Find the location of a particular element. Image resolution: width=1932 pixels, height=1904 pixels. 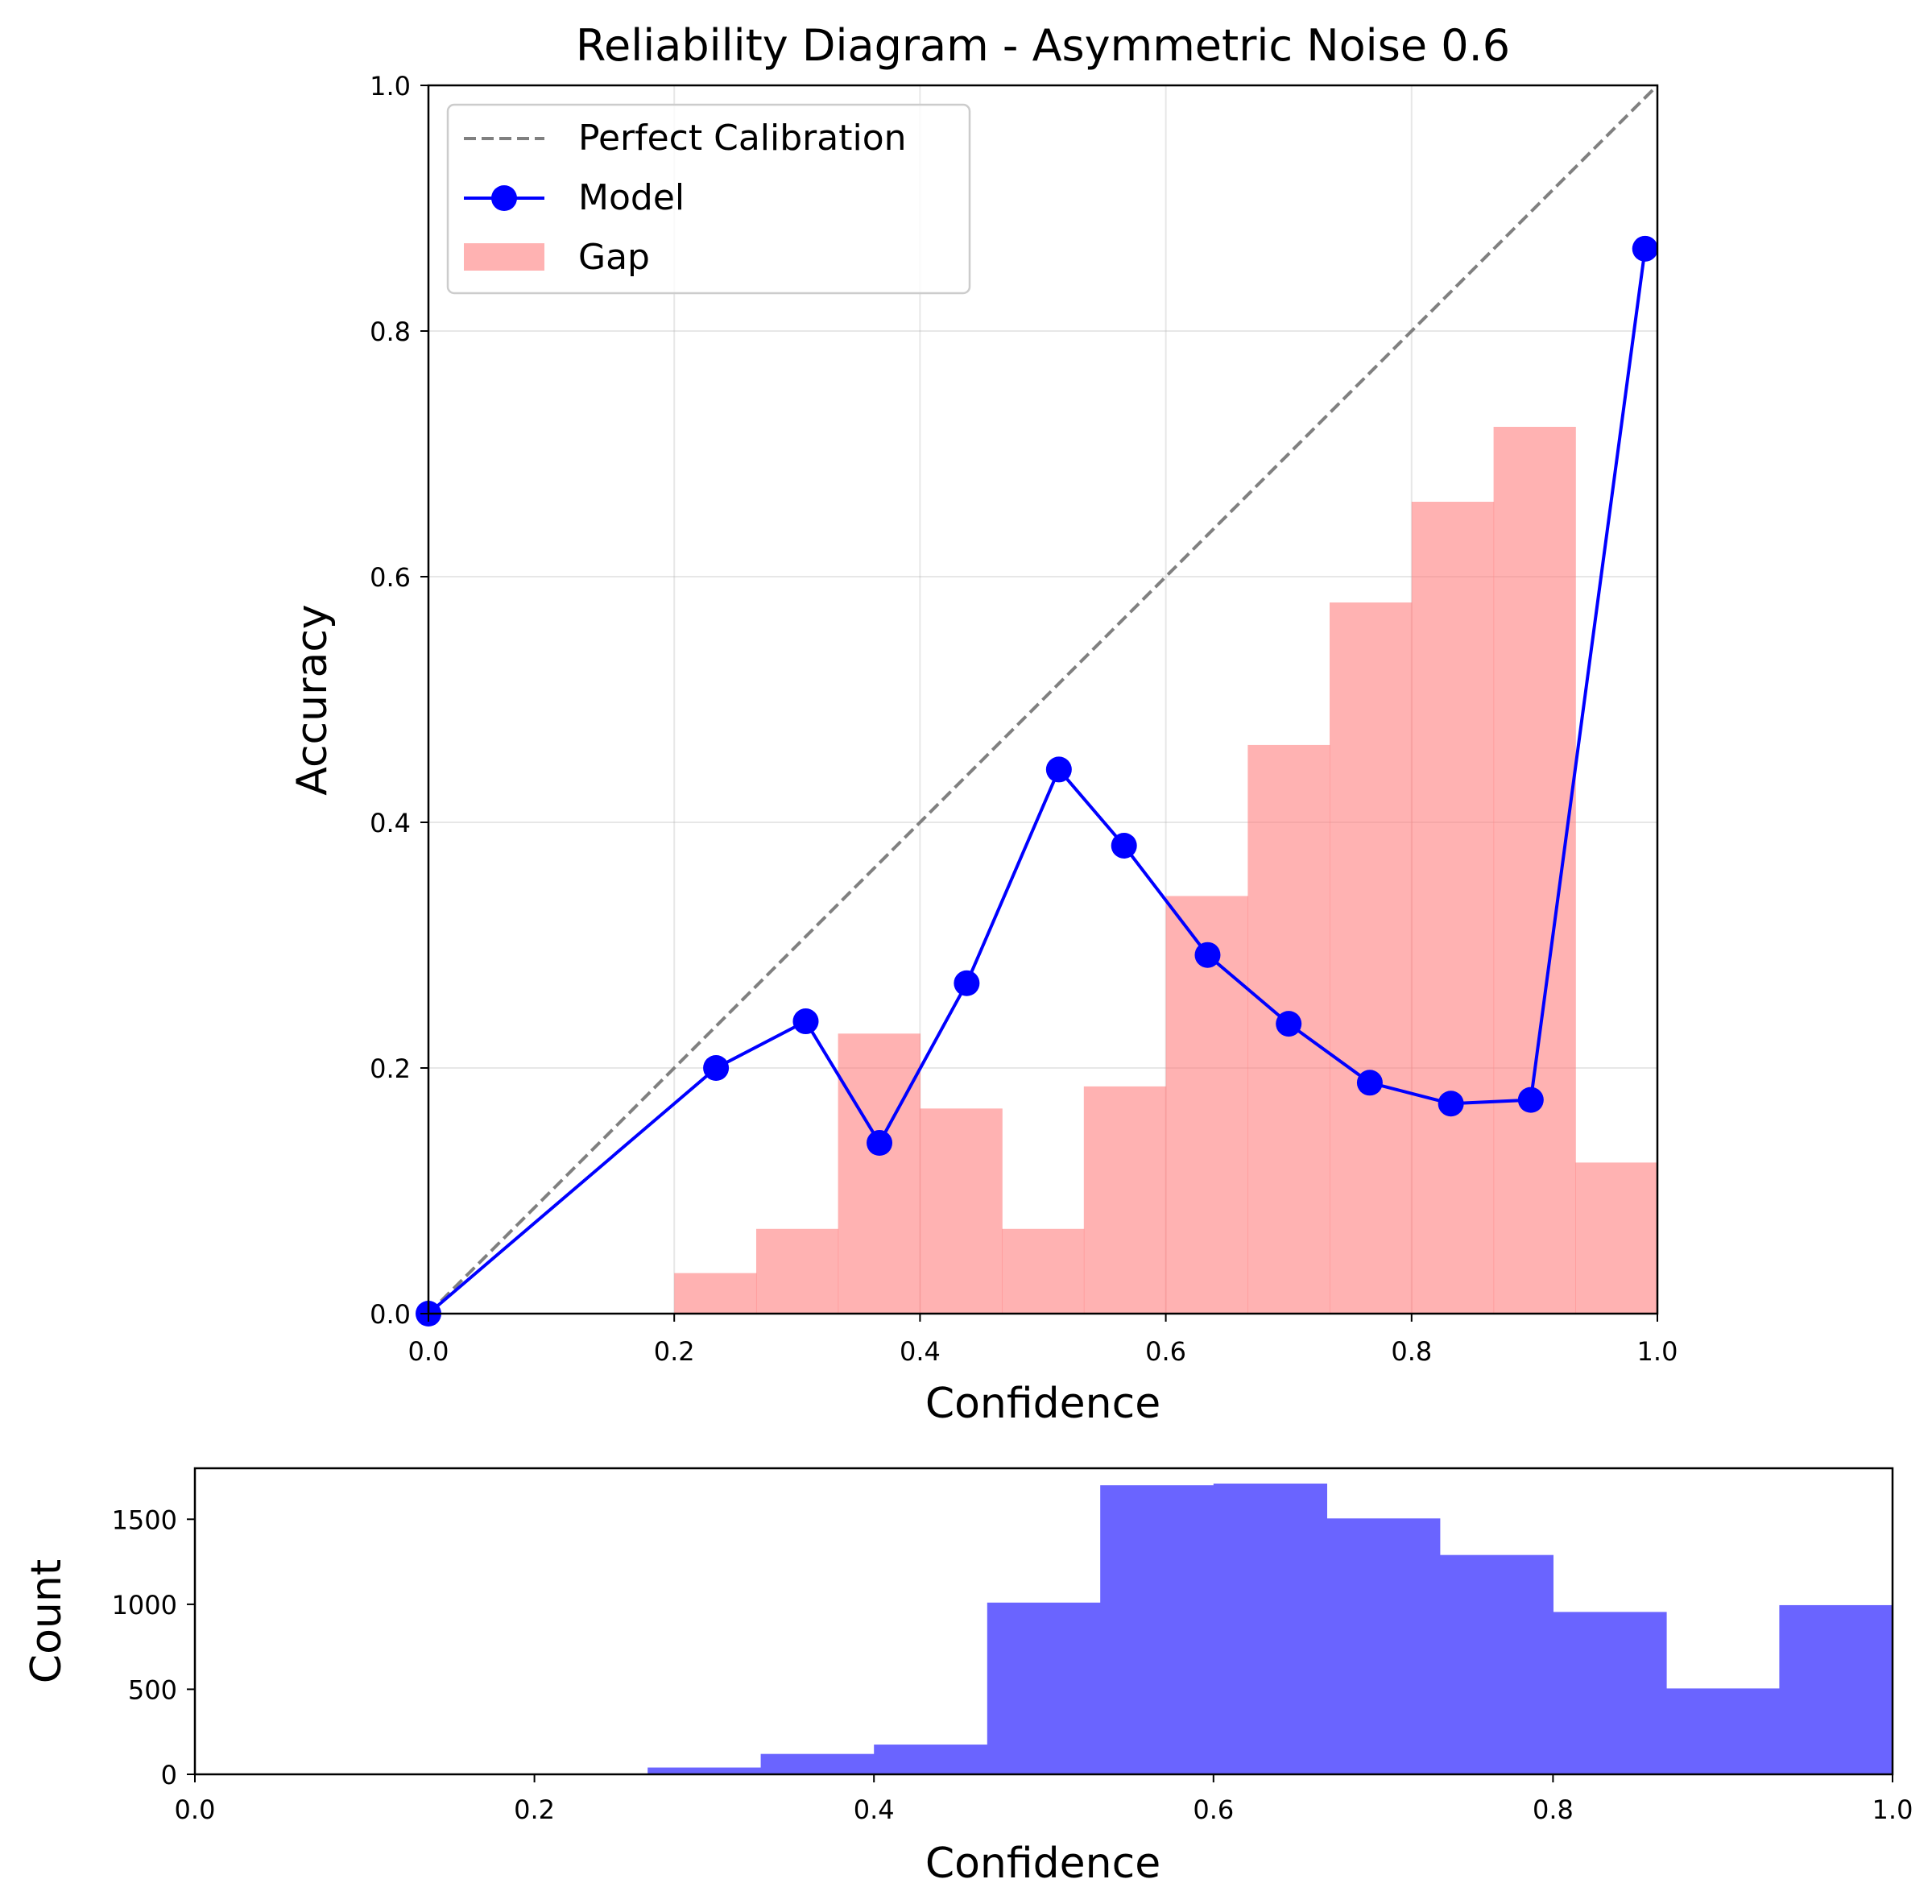

y-tick-label: 0 is located at coordinates (169, 1775).